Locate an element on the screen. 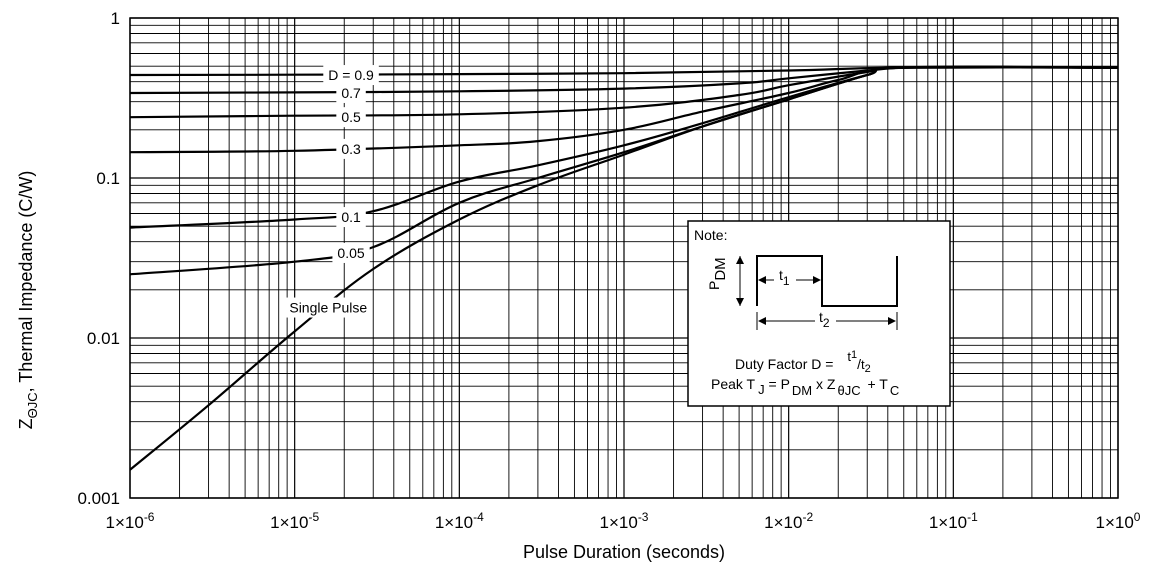  curve-label: D = 0.9 is located at coordinates (351, 75).